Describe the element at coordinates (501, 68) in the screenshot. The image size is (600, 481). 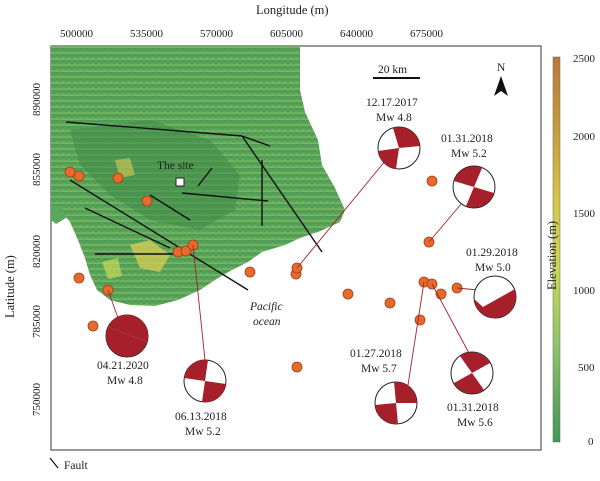
I see `north-label: N` at that location.